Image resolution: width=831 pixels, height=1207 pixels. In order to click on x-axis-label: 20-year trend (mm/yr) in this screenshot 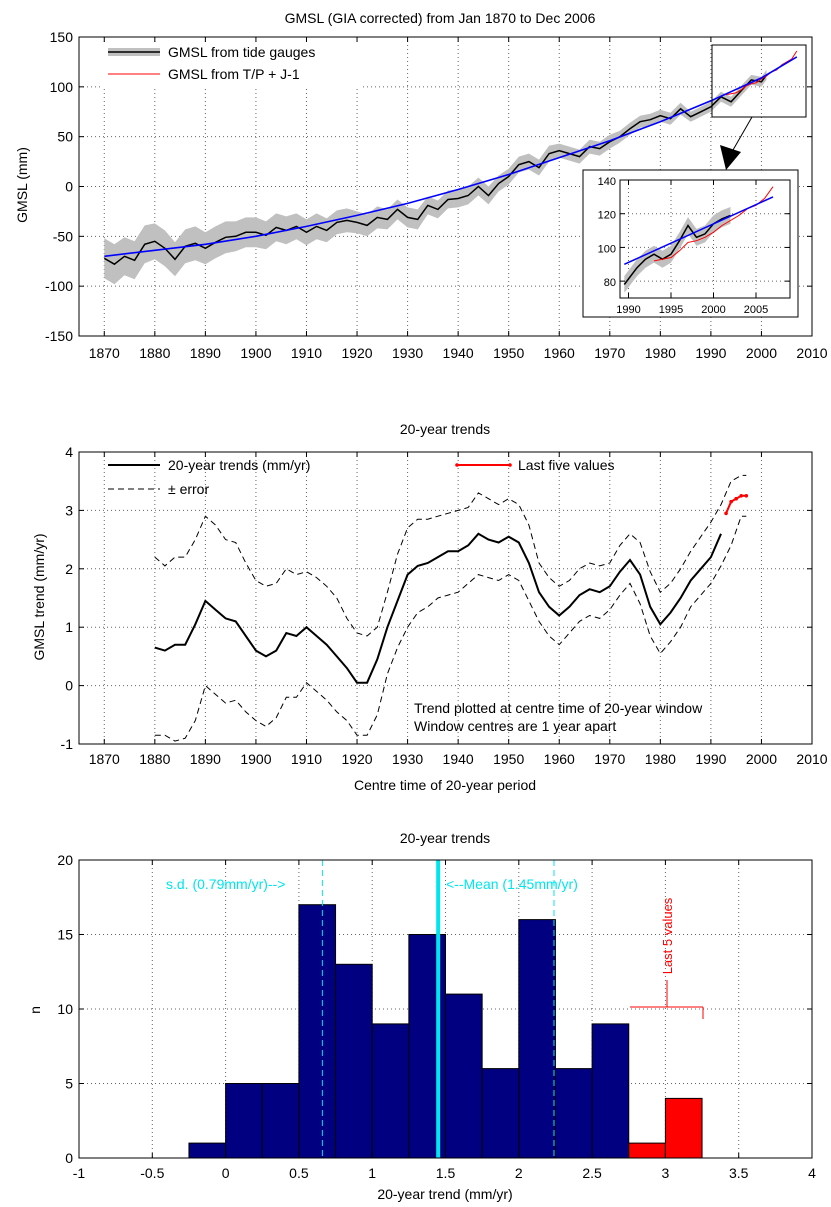, I will do `click(444, 1194)`.